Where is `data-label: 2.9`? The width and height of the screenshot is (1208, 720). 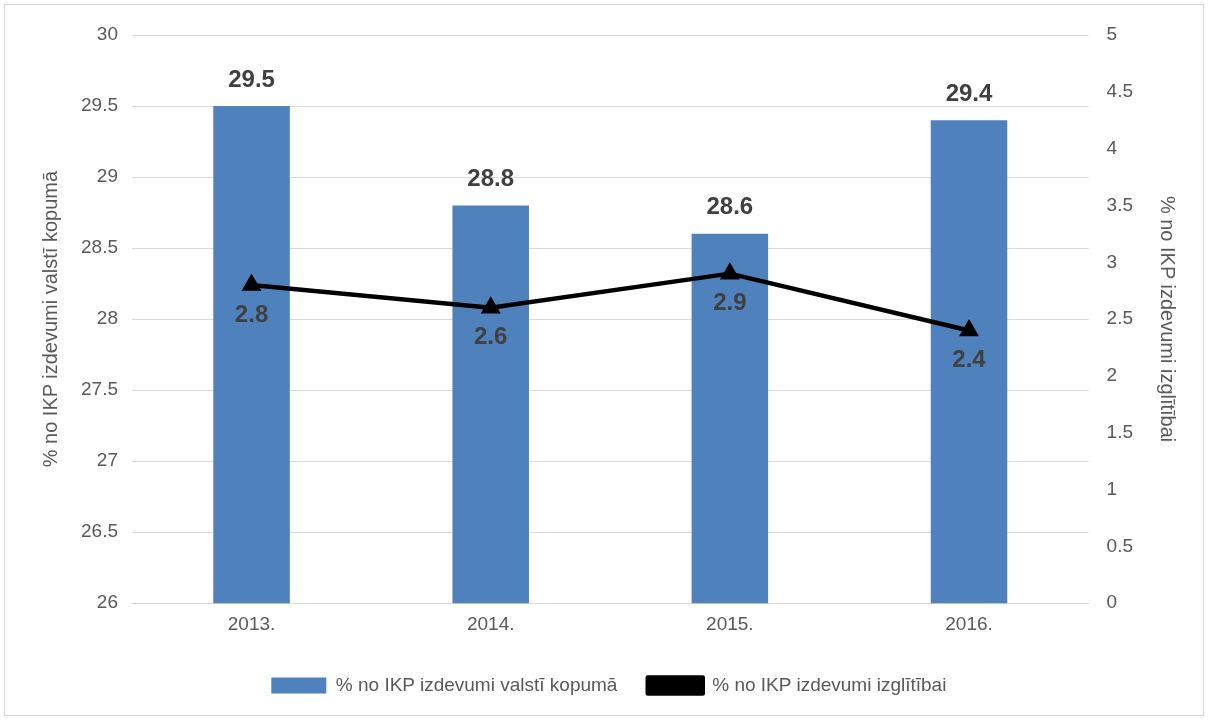
data-label: 2.9 is located at coordinates (730, 302).